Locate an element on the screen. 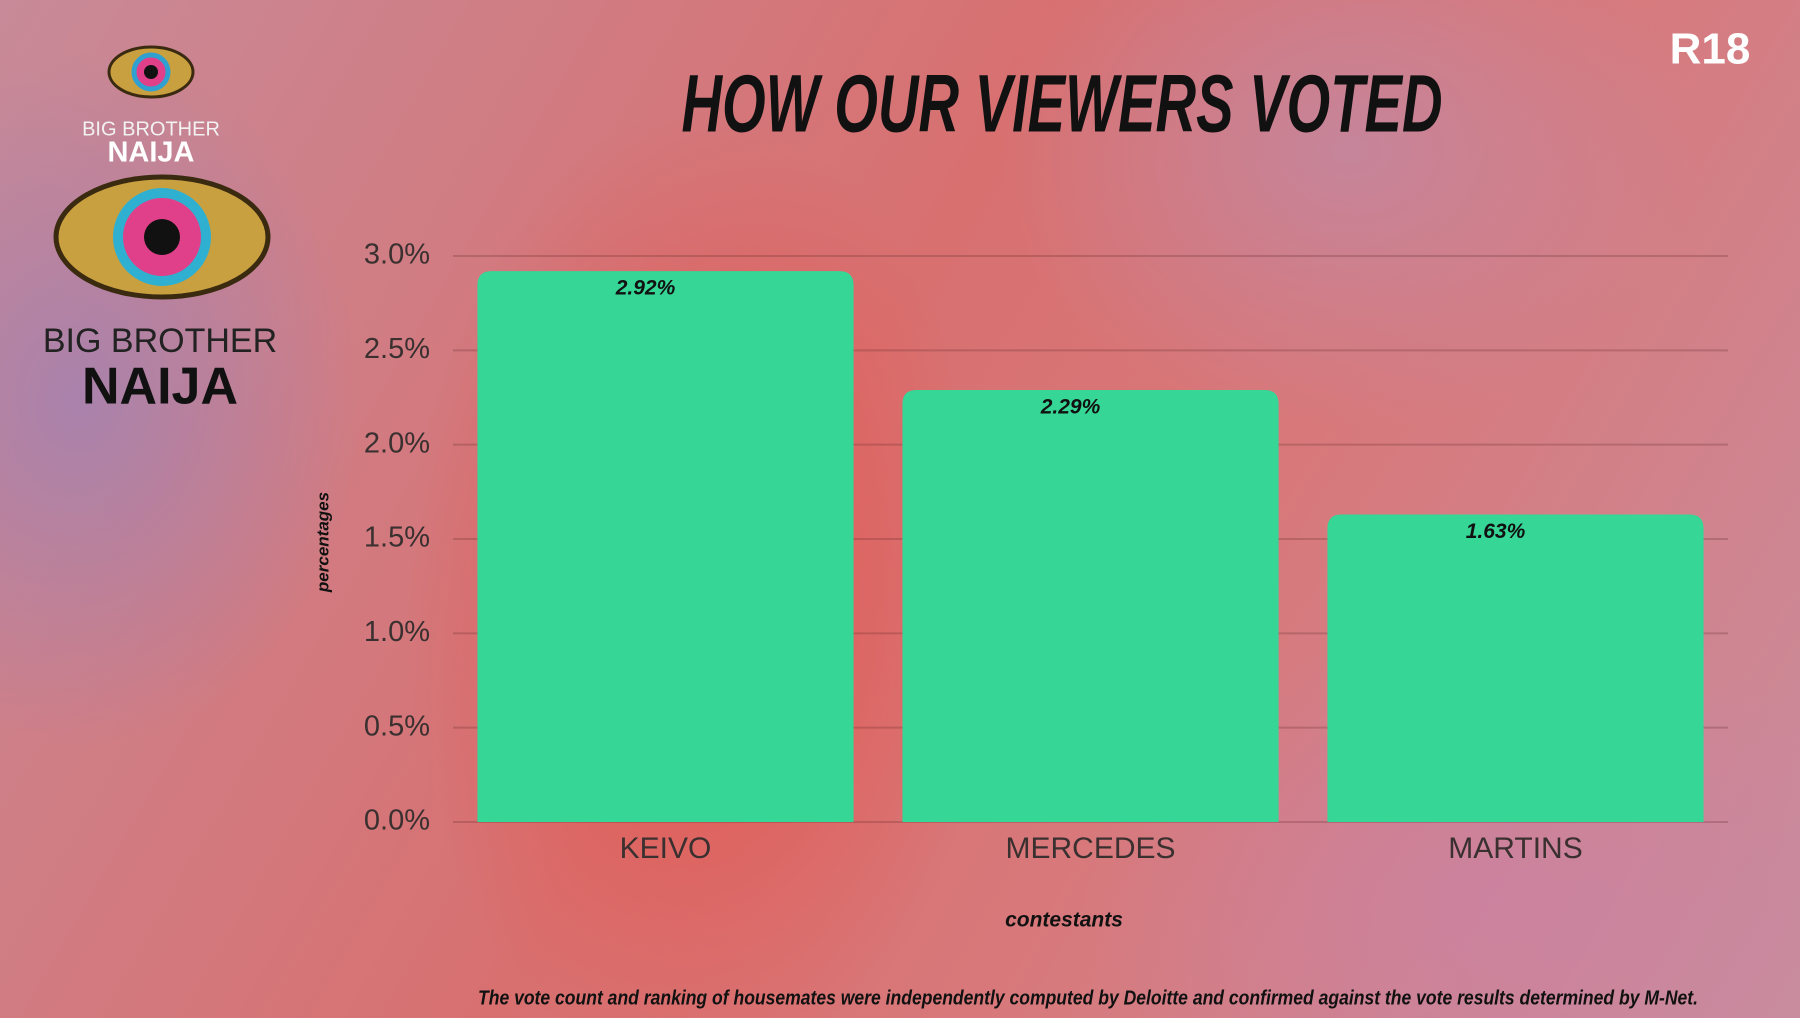  y-tick-label: 2.5% is located at coordinates (397, 349).